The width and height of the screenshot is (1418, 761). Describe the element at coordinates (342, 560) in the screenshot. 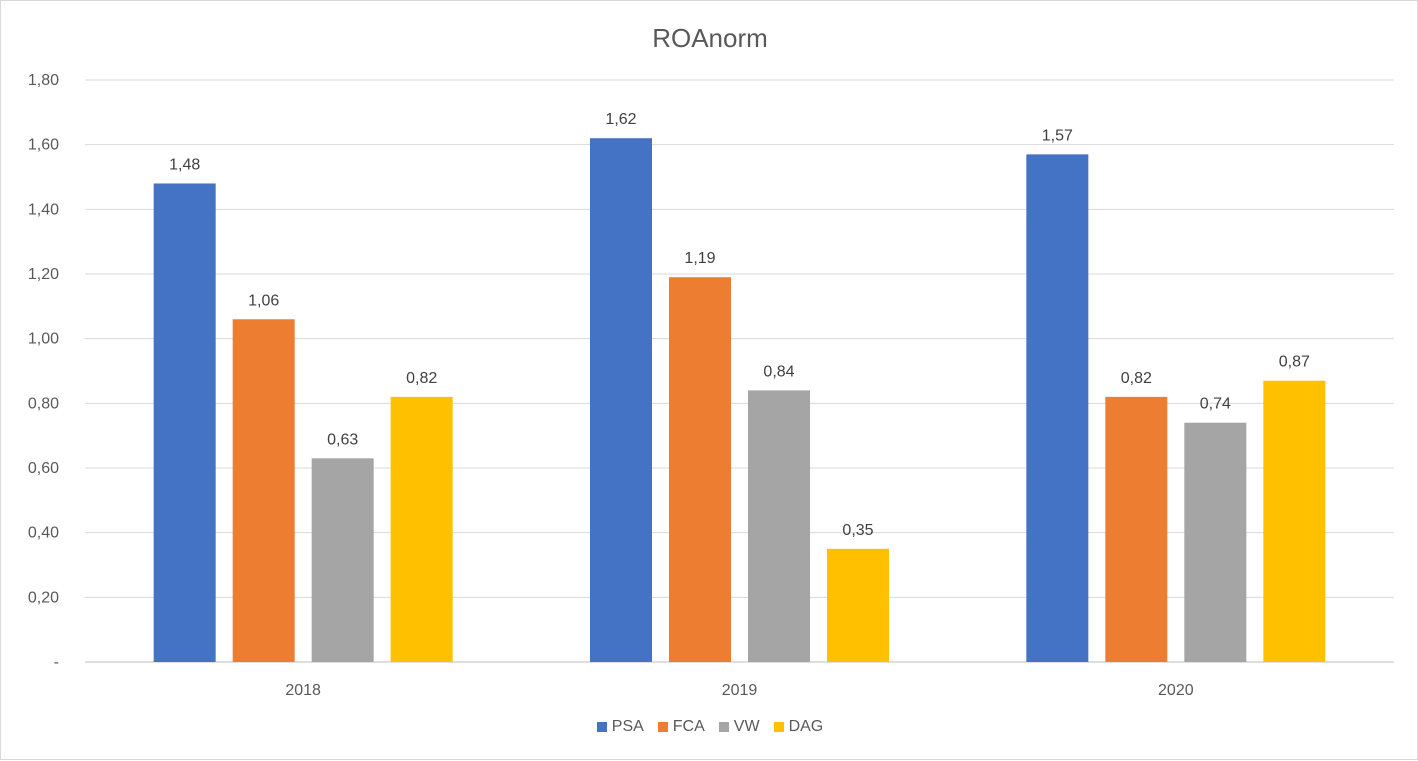

I see `bar-vw-2018` at that location.